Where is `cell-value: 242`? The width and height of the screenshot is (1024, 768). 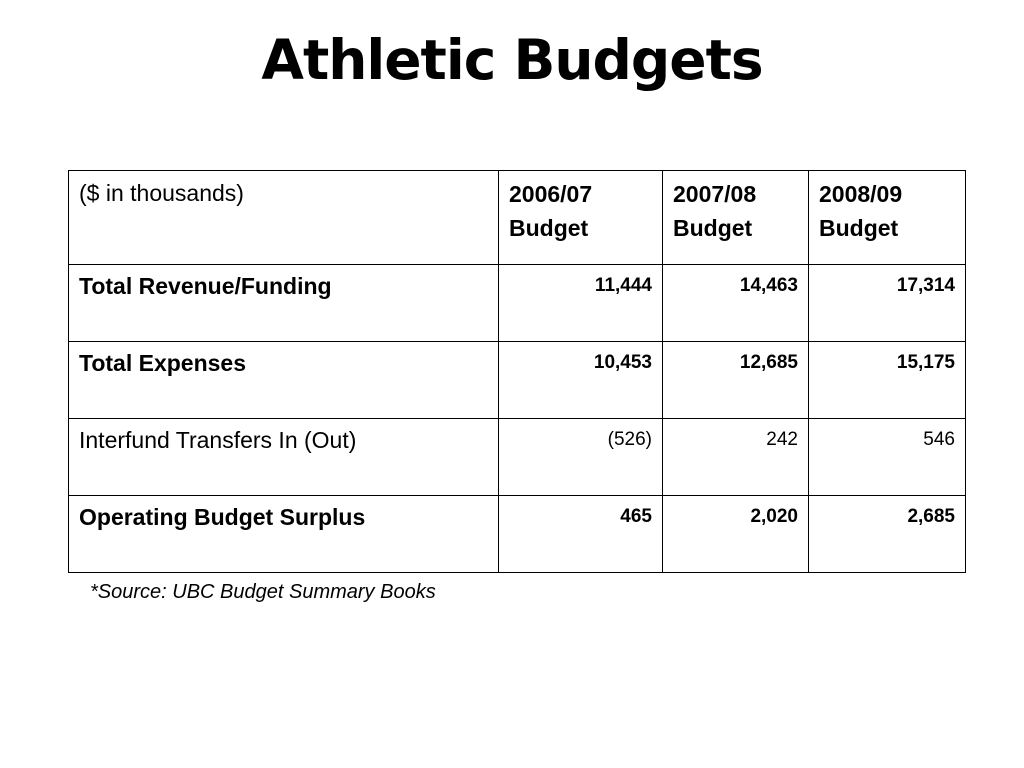
cell-value: 242 is located at coordinates (735, 457).